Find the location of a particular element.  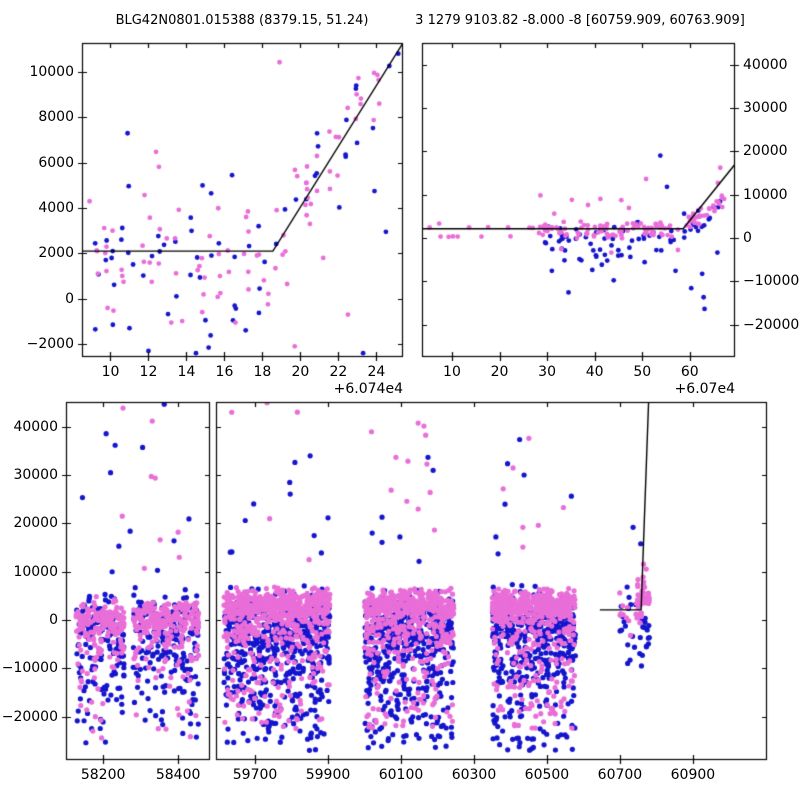

x-tick-label: 22 is located at coordinates (338, 372).